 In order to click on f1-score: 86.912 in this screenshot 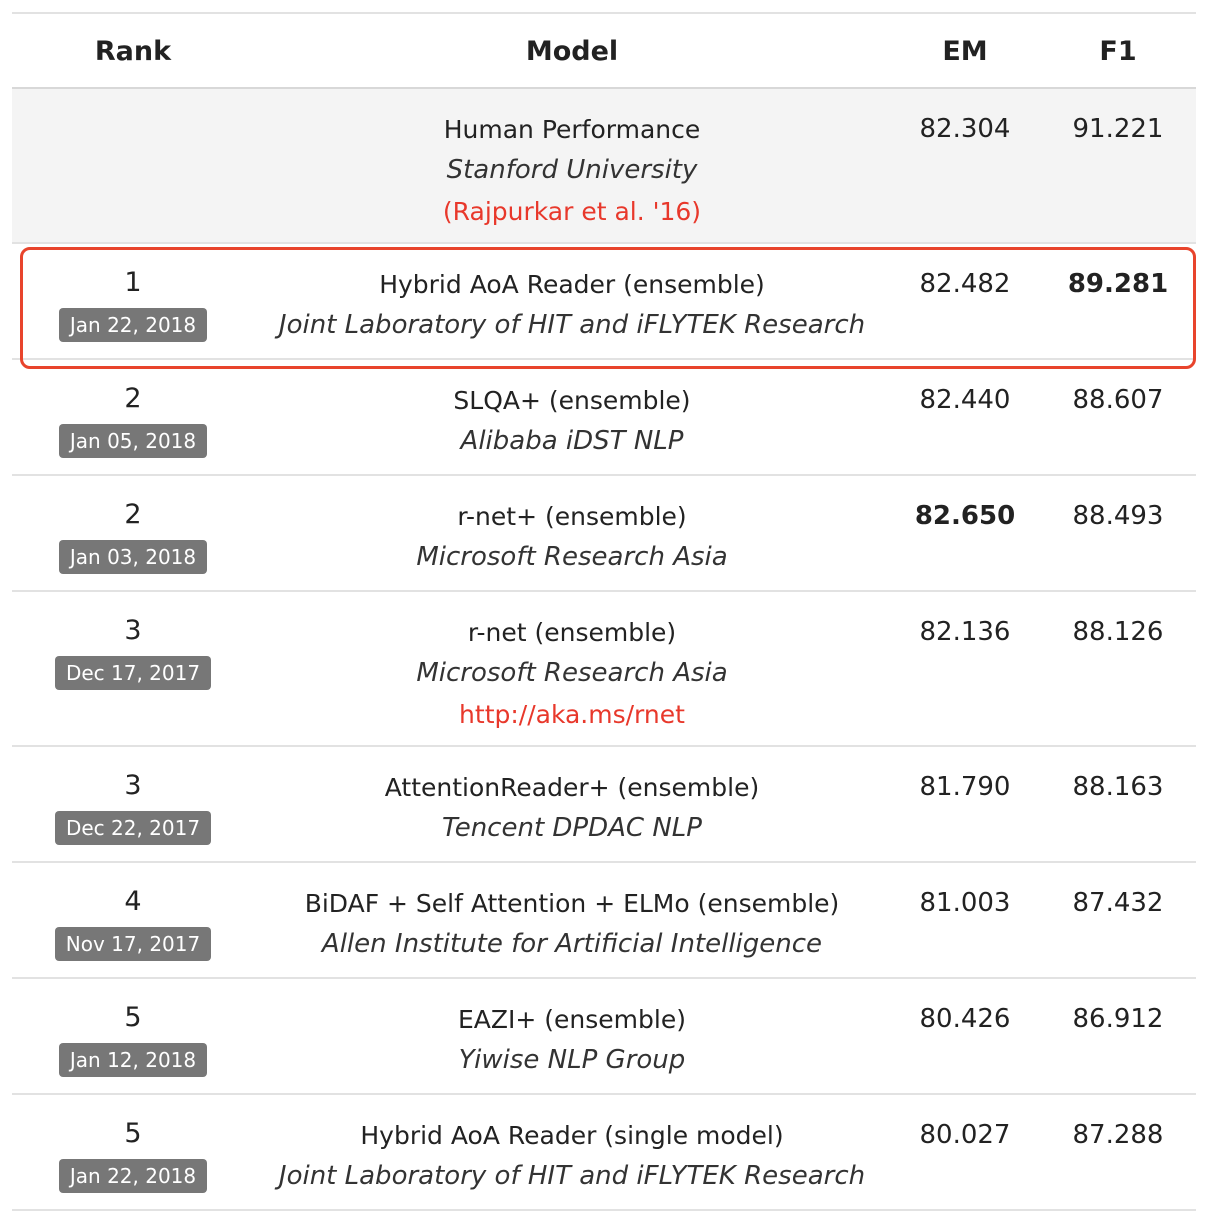, I will do `click(1118, 1019)`.